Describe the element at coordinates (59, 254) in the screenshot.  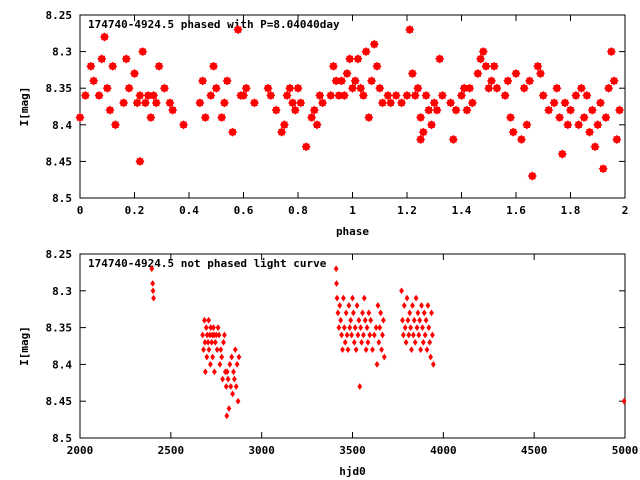
I see `y-tick-label: 8.25` at that location.